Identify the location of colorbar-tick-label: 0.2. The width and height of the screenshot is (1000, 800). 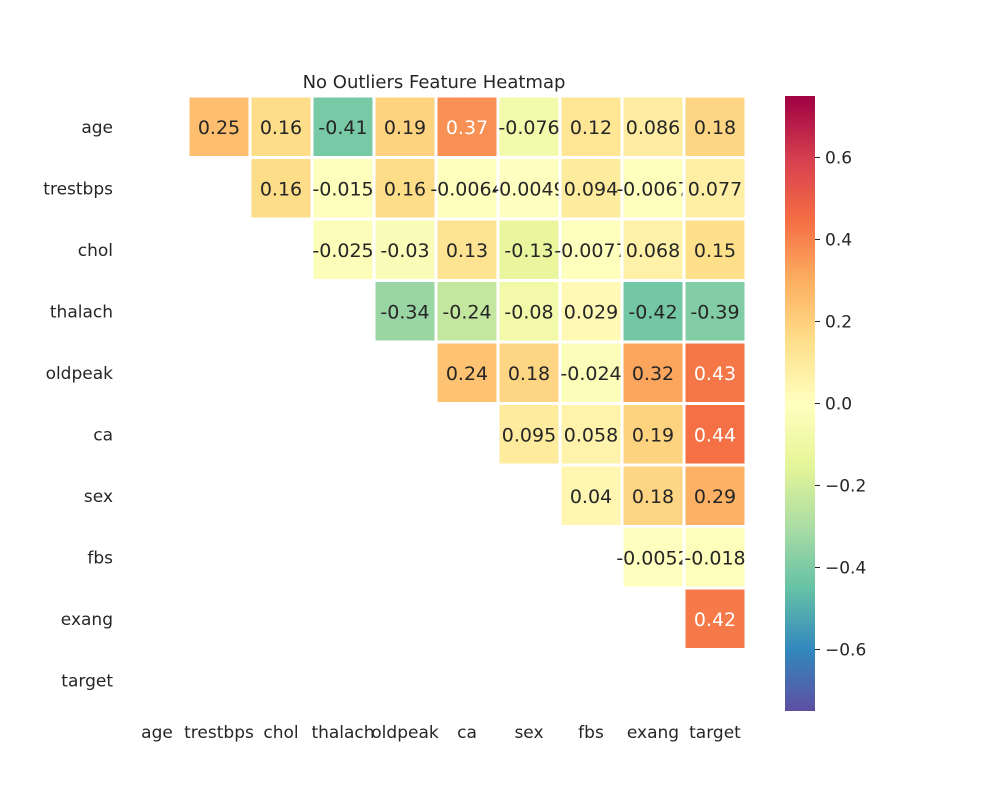
(838, 323).